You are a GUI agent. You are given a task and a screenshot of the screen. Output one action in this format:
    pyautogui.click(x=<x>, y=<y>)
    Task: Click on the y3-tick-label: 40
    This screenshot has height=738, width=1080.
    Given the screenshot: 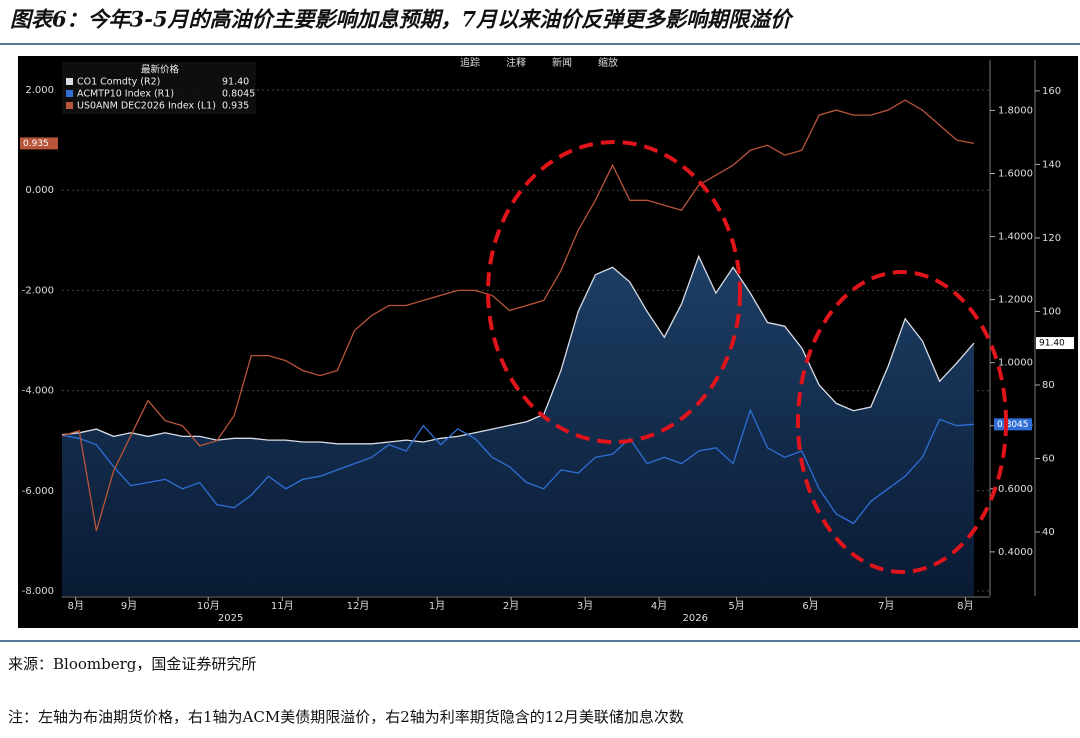 What is the action you would take?
    pyautogui.click(x=1048, y=532)
    